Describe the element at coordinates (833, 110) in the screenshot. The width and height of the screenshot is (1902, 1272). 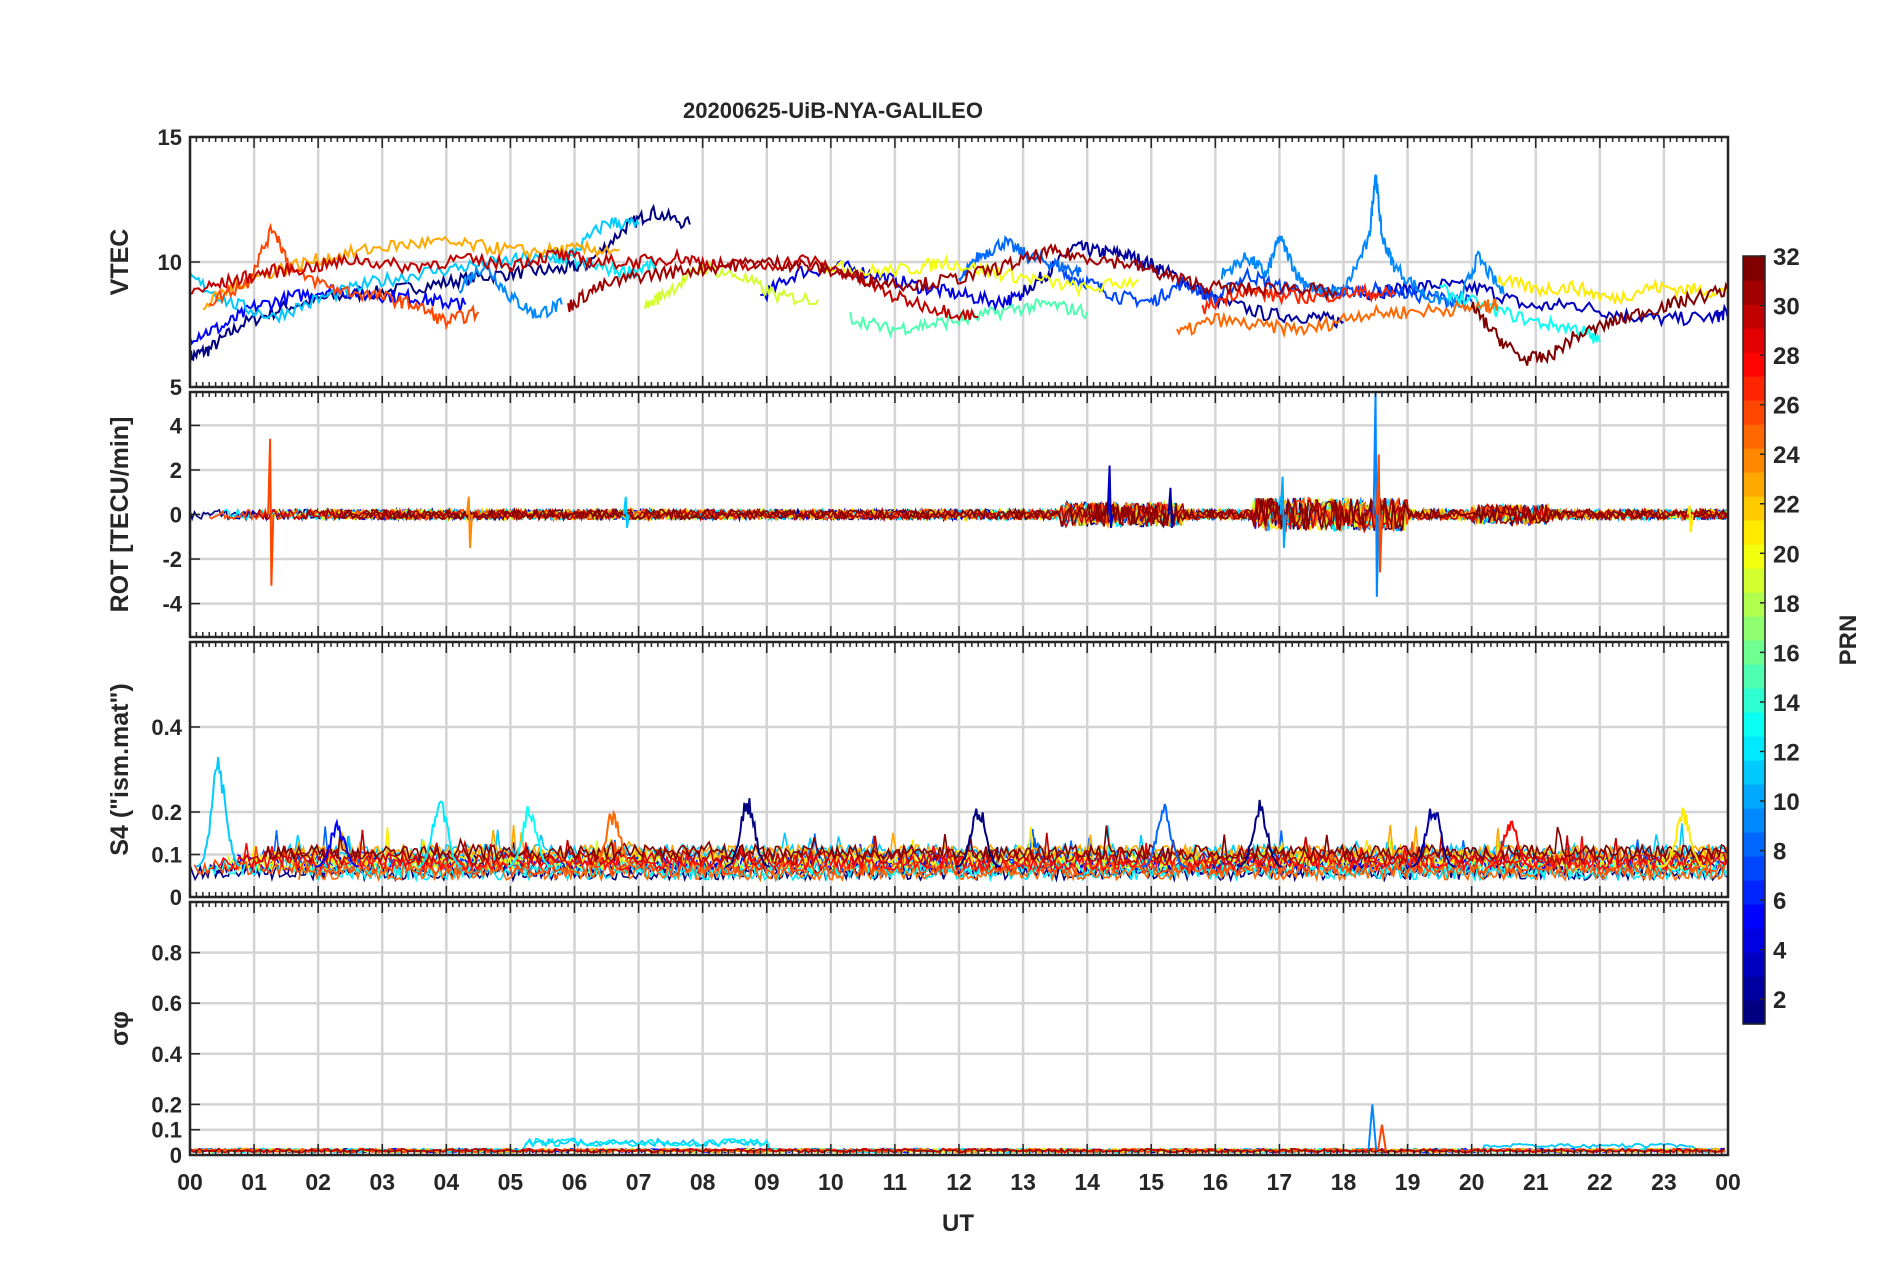
I see `chart-title: 20200625-UiB-NYA-GALILEO` at that location.